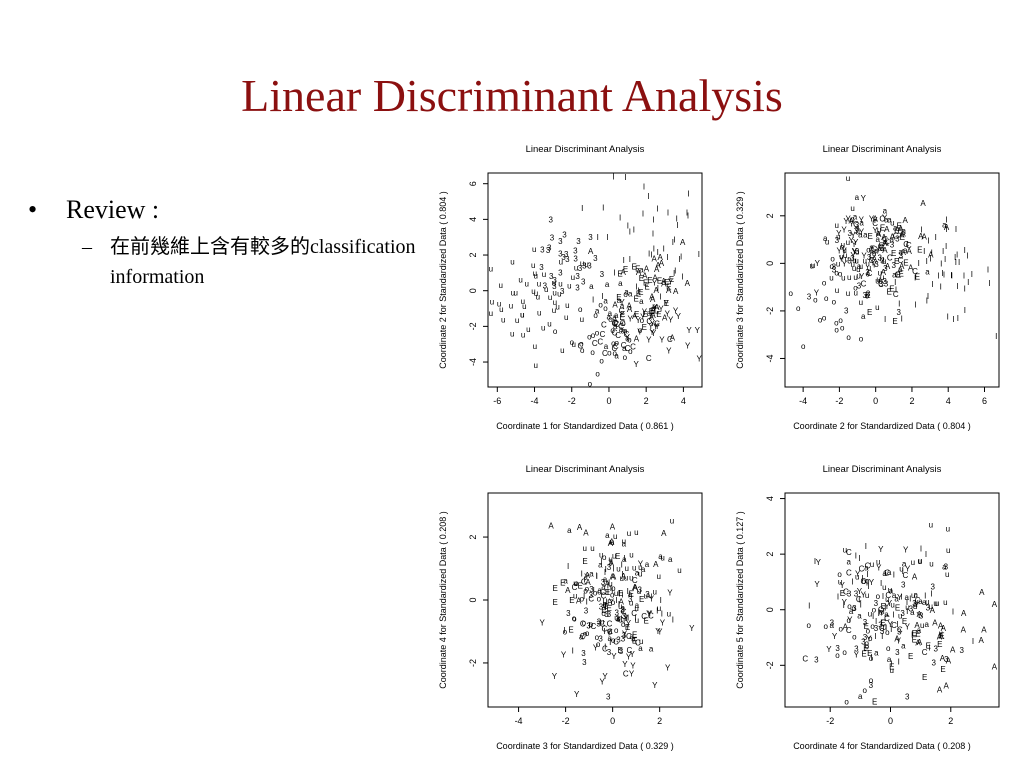  I want to click on y-tick-label: 2, so click(770, 554).